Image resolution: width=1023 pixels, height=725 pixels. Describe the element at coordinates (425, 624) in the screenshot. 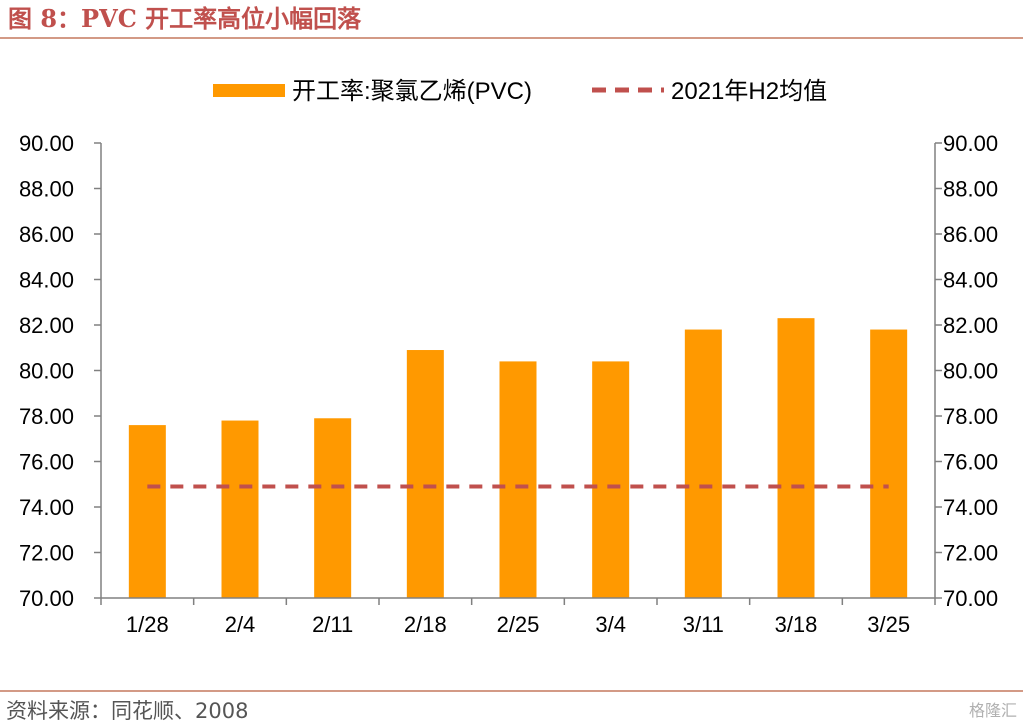

I see `x-tick-label: 2/18` at that location.